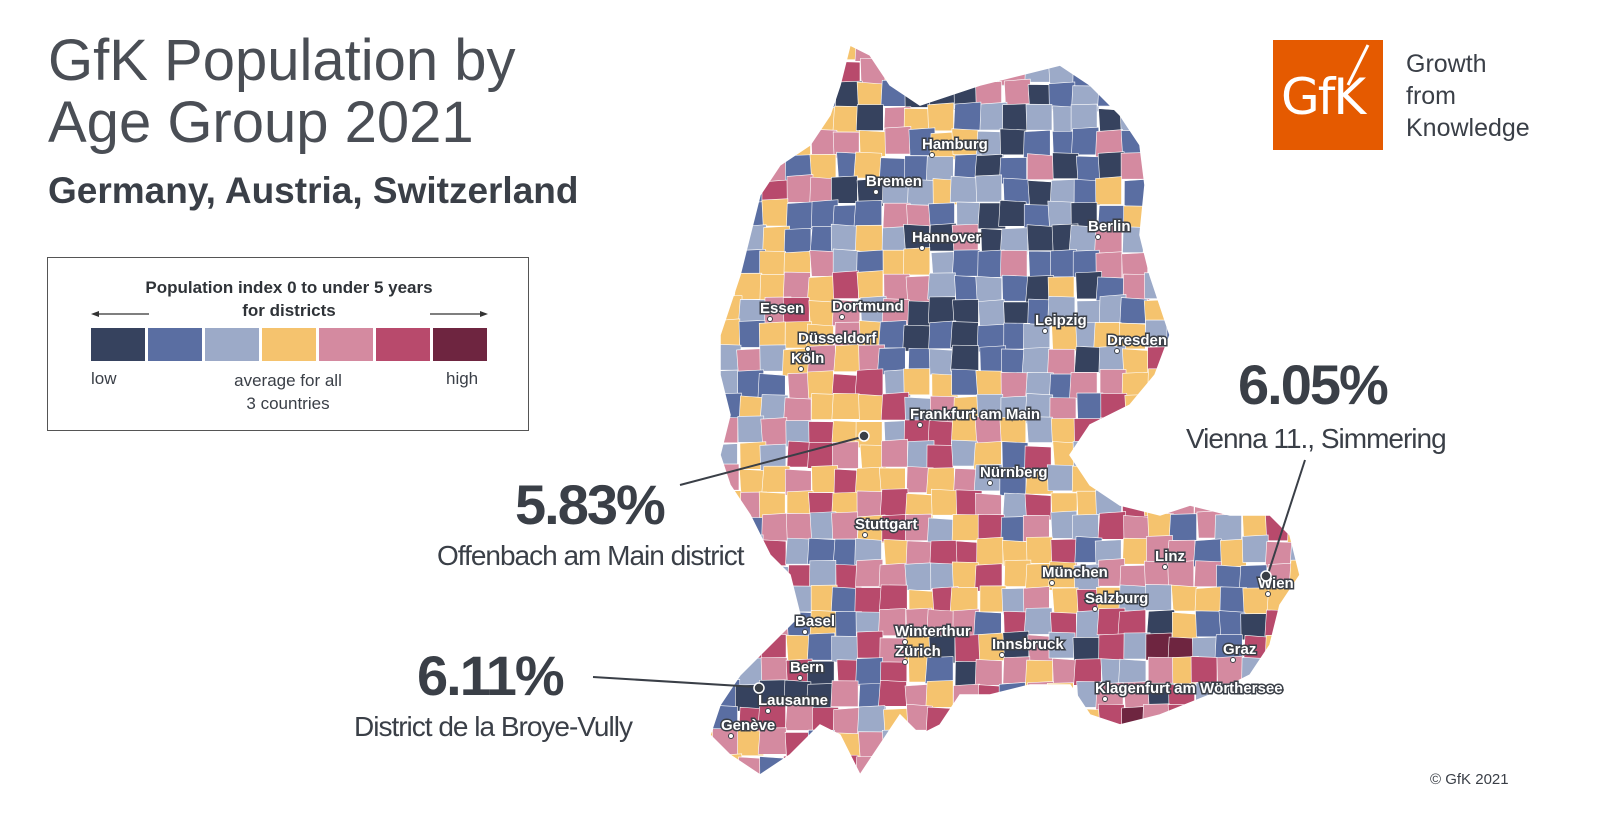 This screenshot has height=837, width=1600. What do you see at coordinates (1116, 598) in the screenshot?
I see `city-label: Salzburg` at bounding box center [1116, 598].